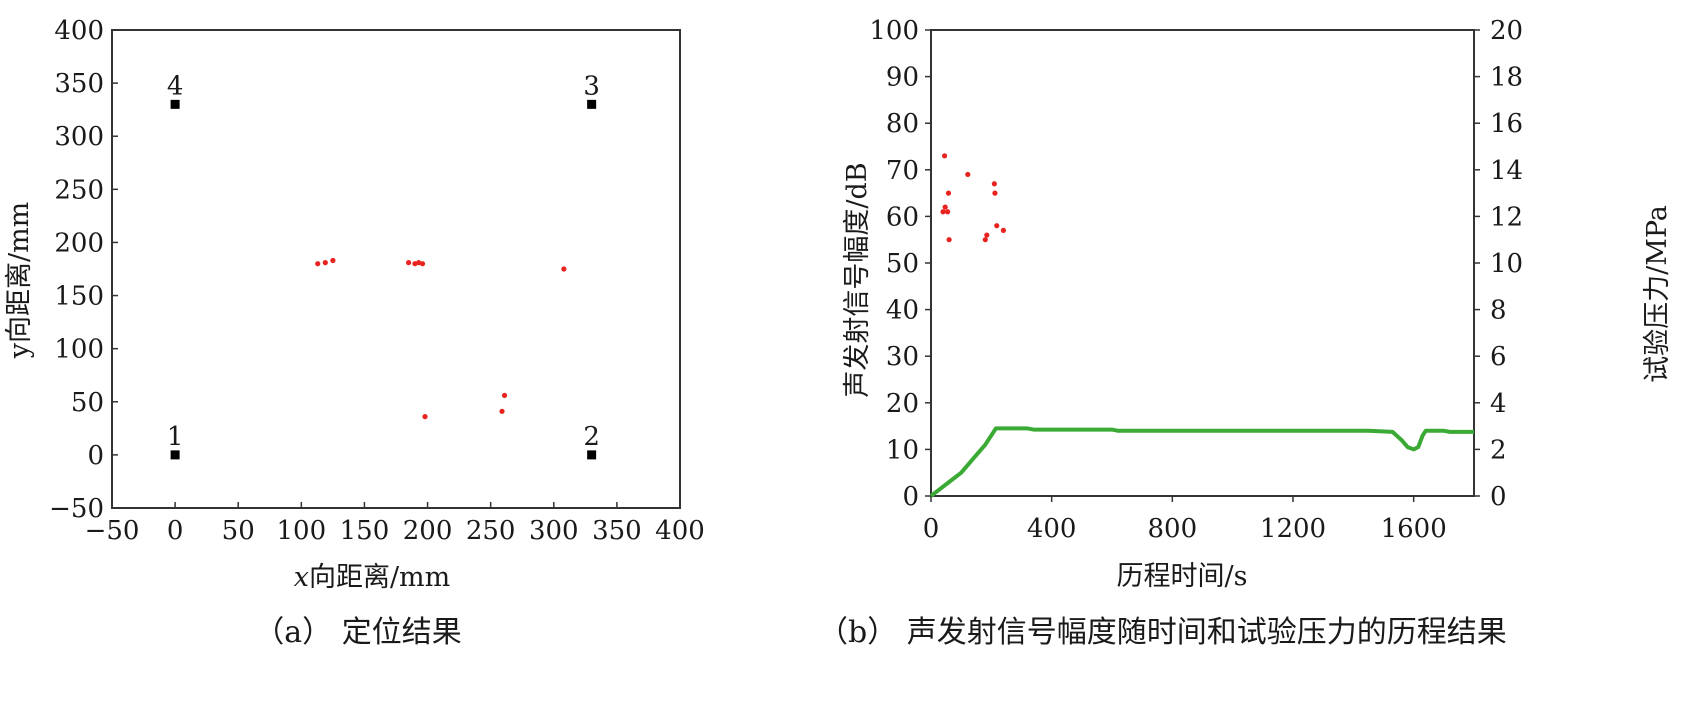  Describe the element at coordinates (365, 531) in the screenshot. I see `chart-a-x-tick-label: 150` at that location.